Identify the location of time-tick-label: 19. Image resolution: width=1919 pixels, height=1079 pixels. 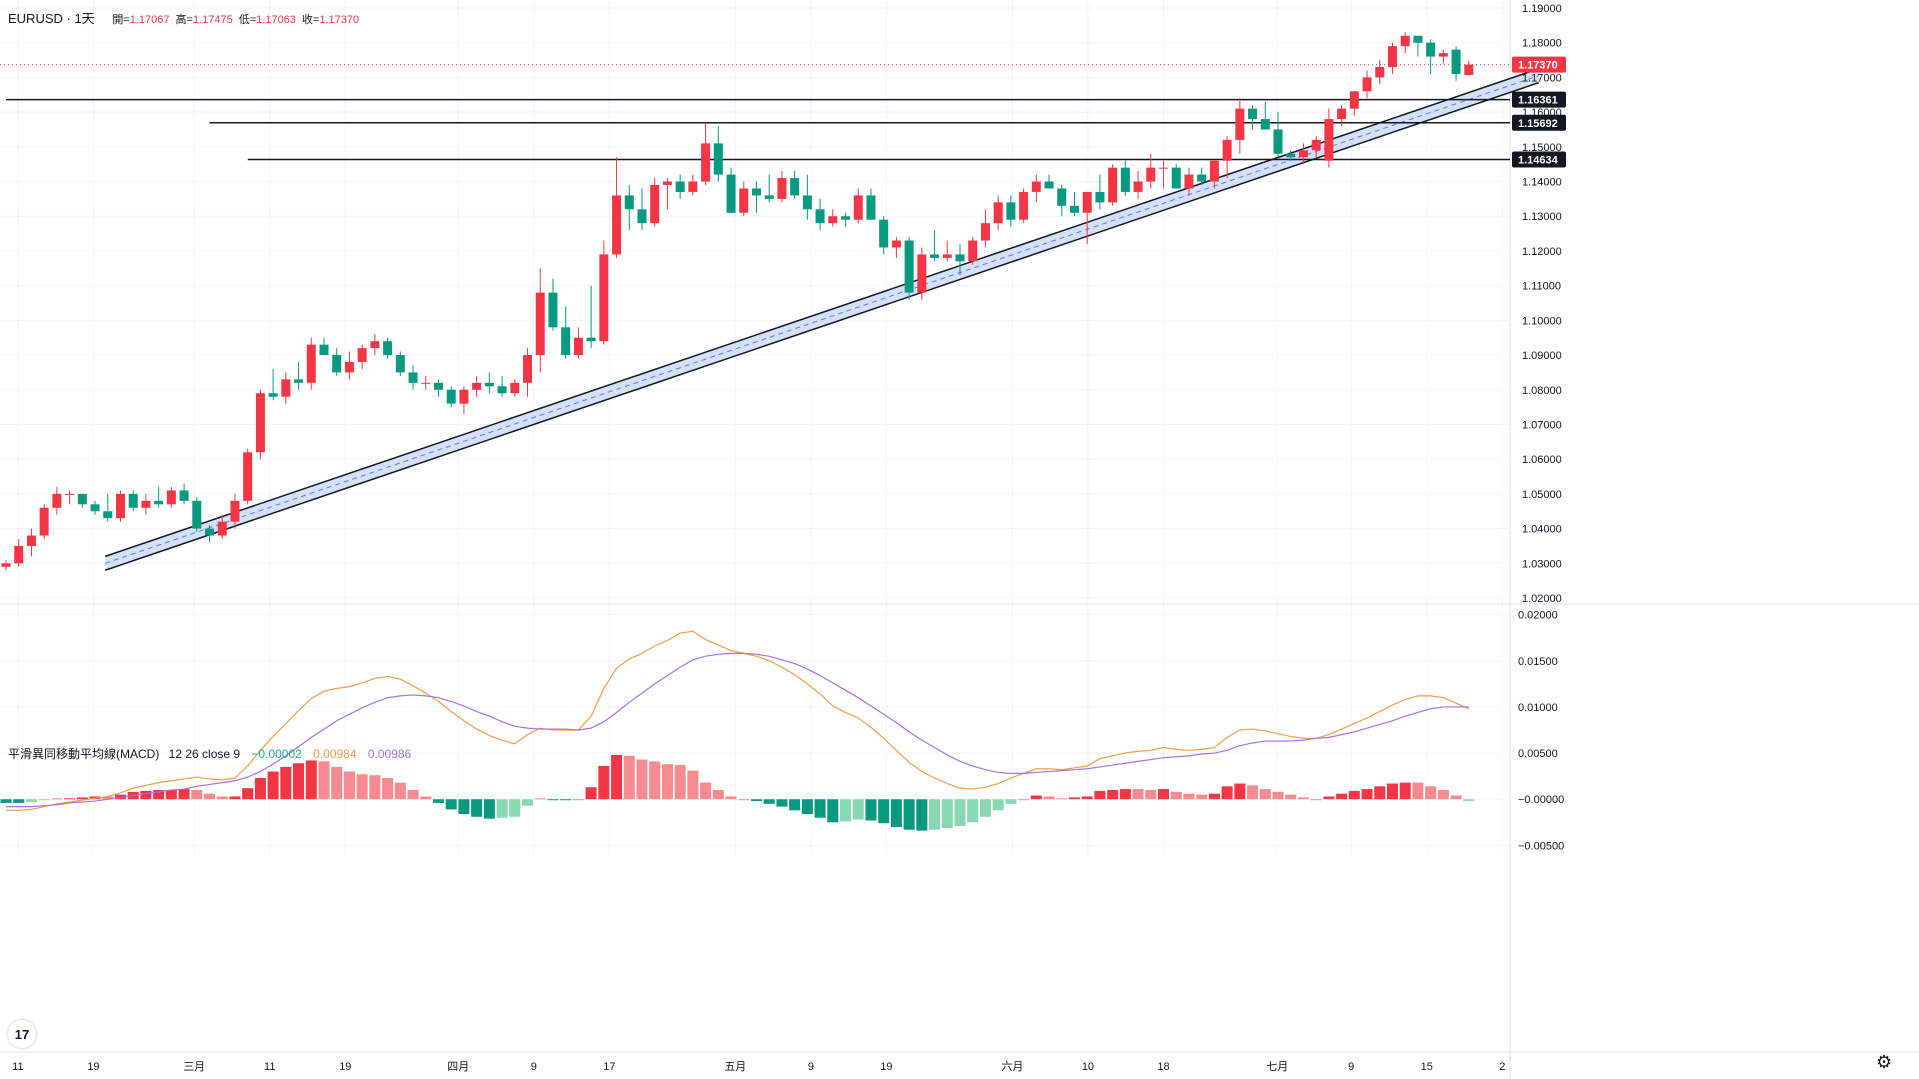
(93, 1067).